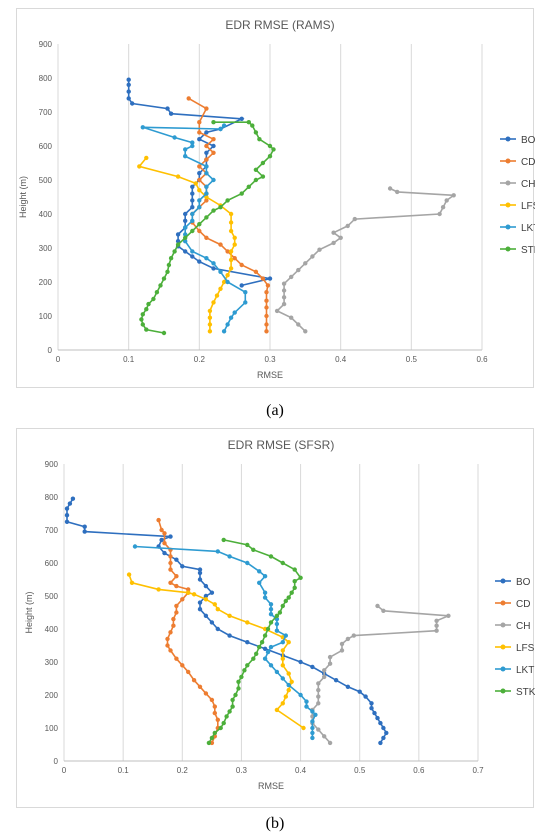  What do you see at coordinates (528, 228) in the screenshot?
I see `legend-label-lkt: LKT` at bounding box center [528, 228].